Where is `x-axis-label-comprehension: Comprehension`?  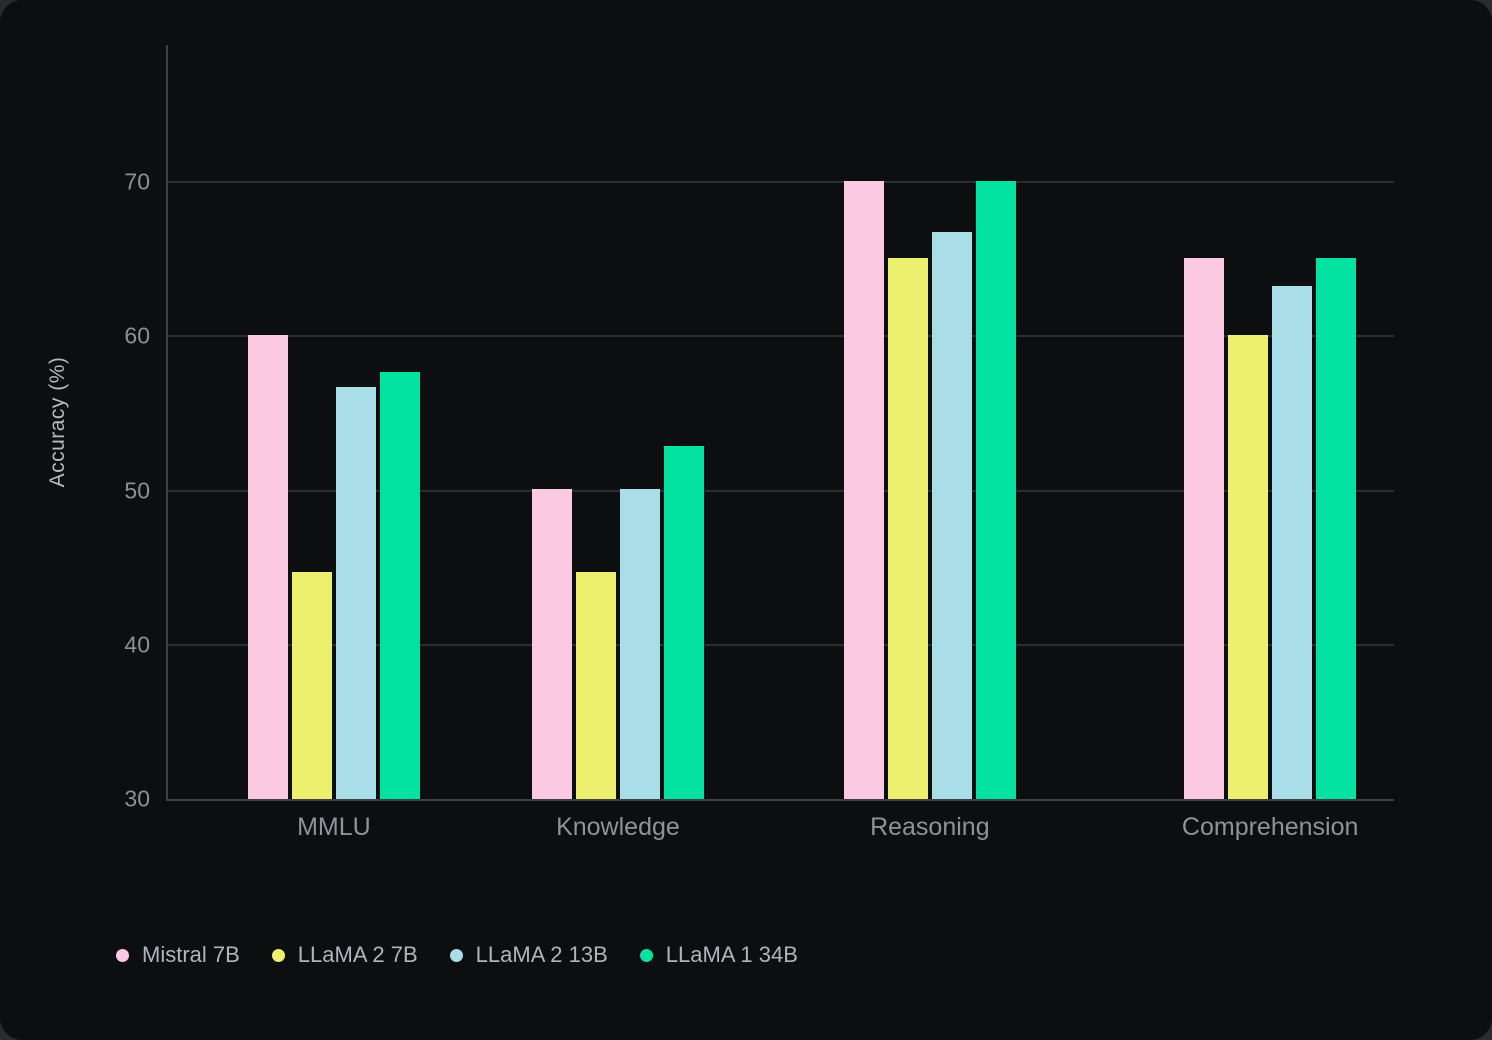 x-axis-label-comprehension: Comprehension is located at coordinates (1270, 827).